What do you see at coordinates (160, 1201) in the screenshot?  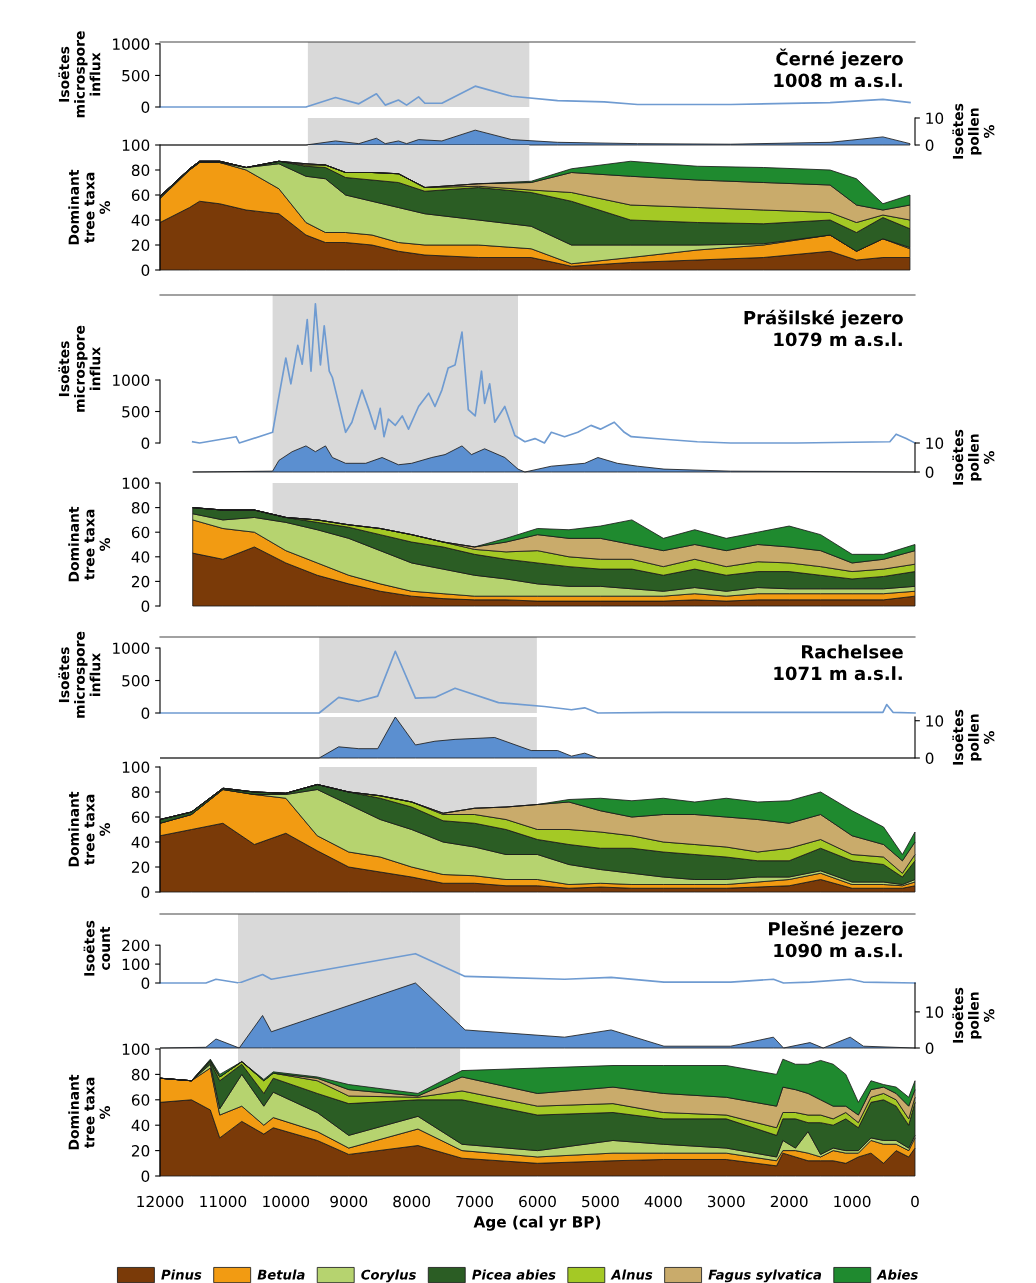 I see `x-tick-label: 12000` at bounding box center [160, 1201].